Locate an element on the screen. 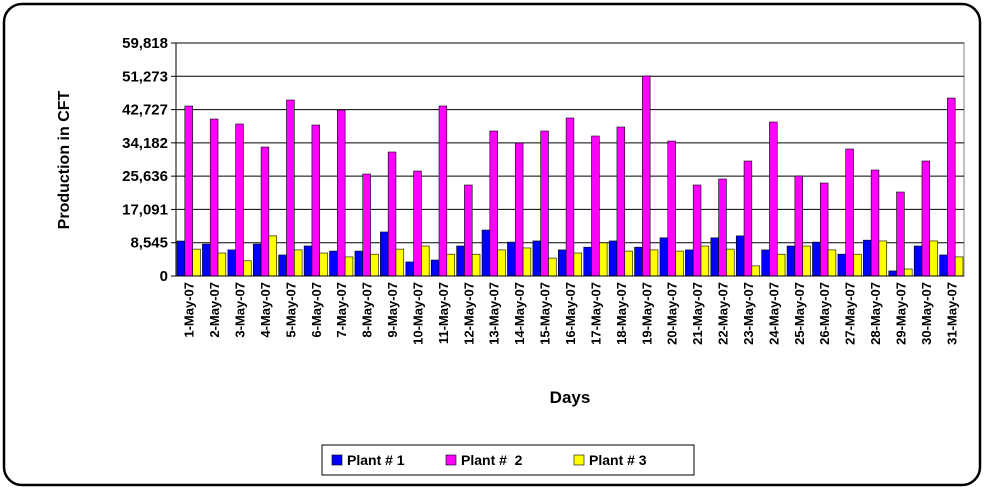 This screenshot has height=489, width=984. x-tick-label: 20-May-07 is located at coordinates (672, 313).